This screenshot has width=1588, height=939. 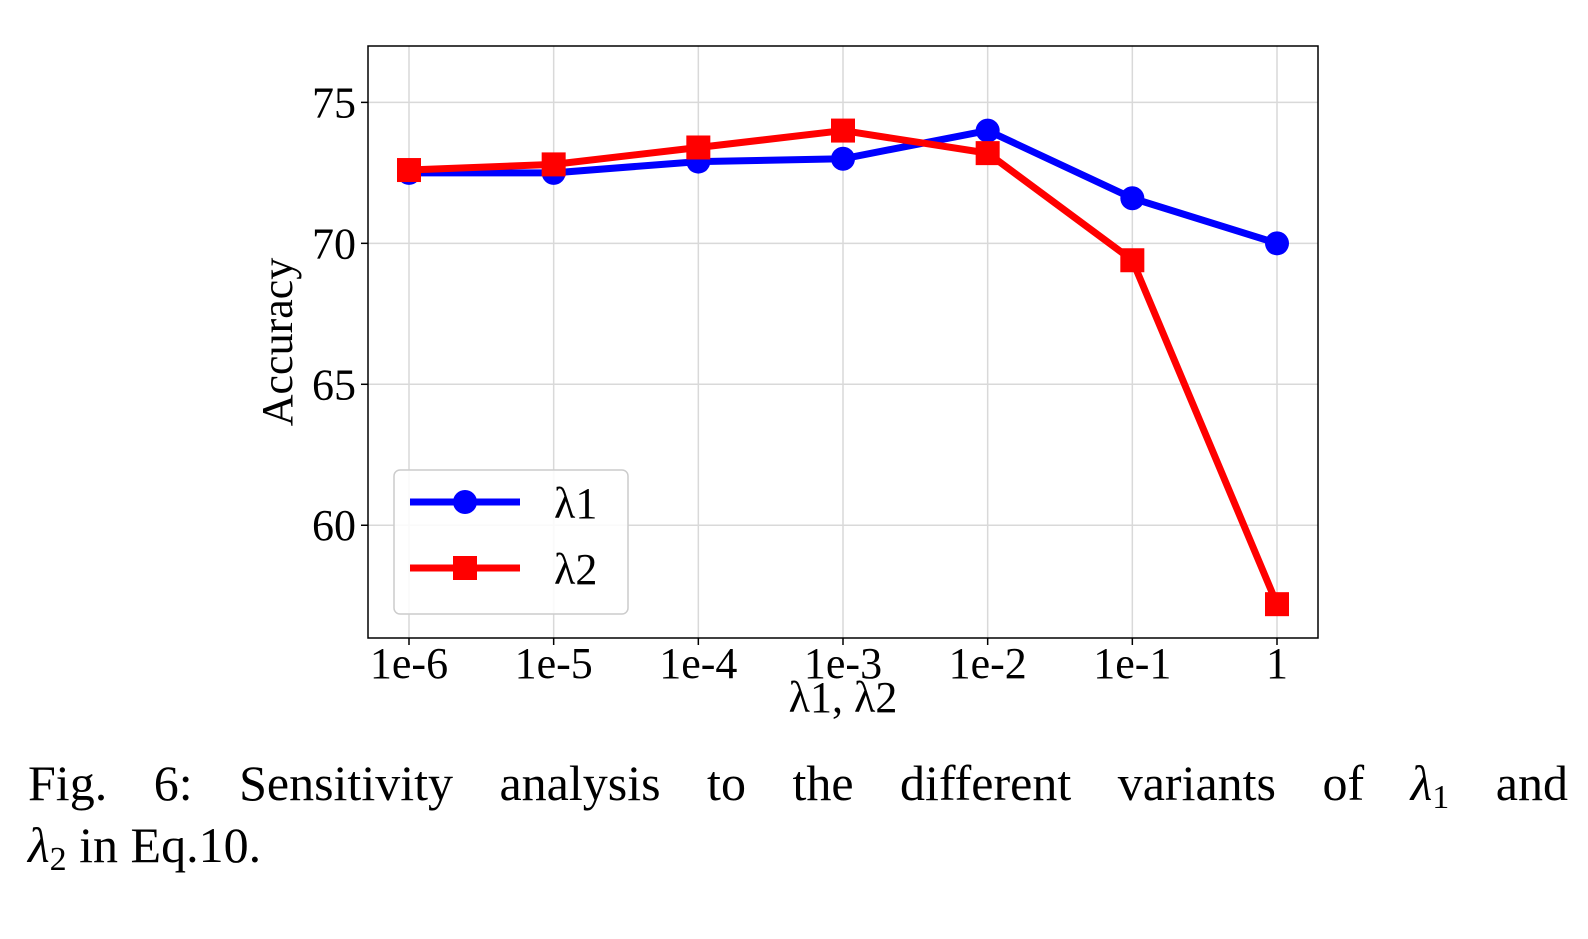 What do you see at coordinates (843, 697) in the screenshot?
I see `x-axis-label: λ1, λ2` at bounding box center [843, 697].